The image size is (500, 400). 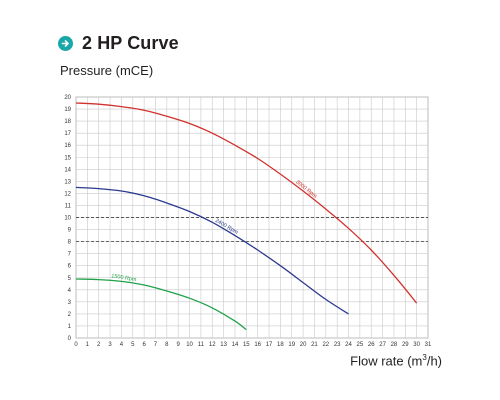 What do you see at coordinates (325, 345) in the screenshot?
I see `x-tick-label: 22` at bounding box center [325, 345].